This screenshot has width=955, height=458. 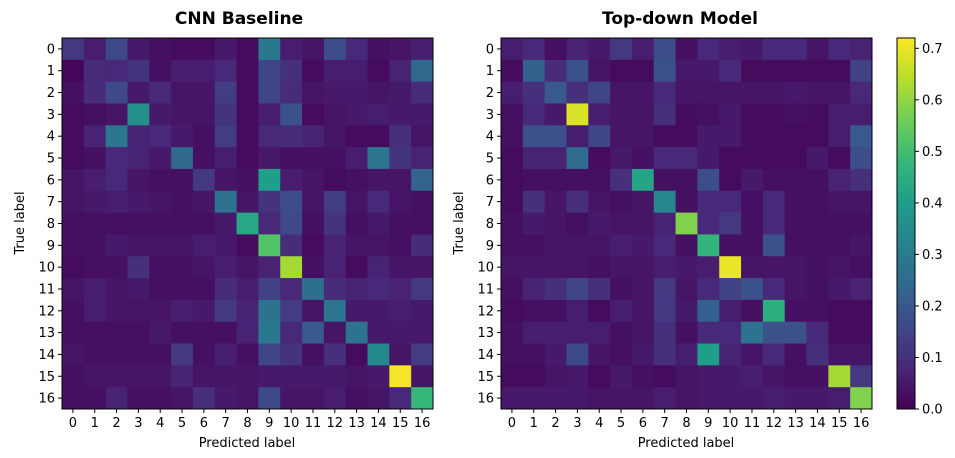 What do you see at coordinates (490, 71) in the screenshot?
I see `top-down-y-tick-label: 1` at bounding box center [490, 71].